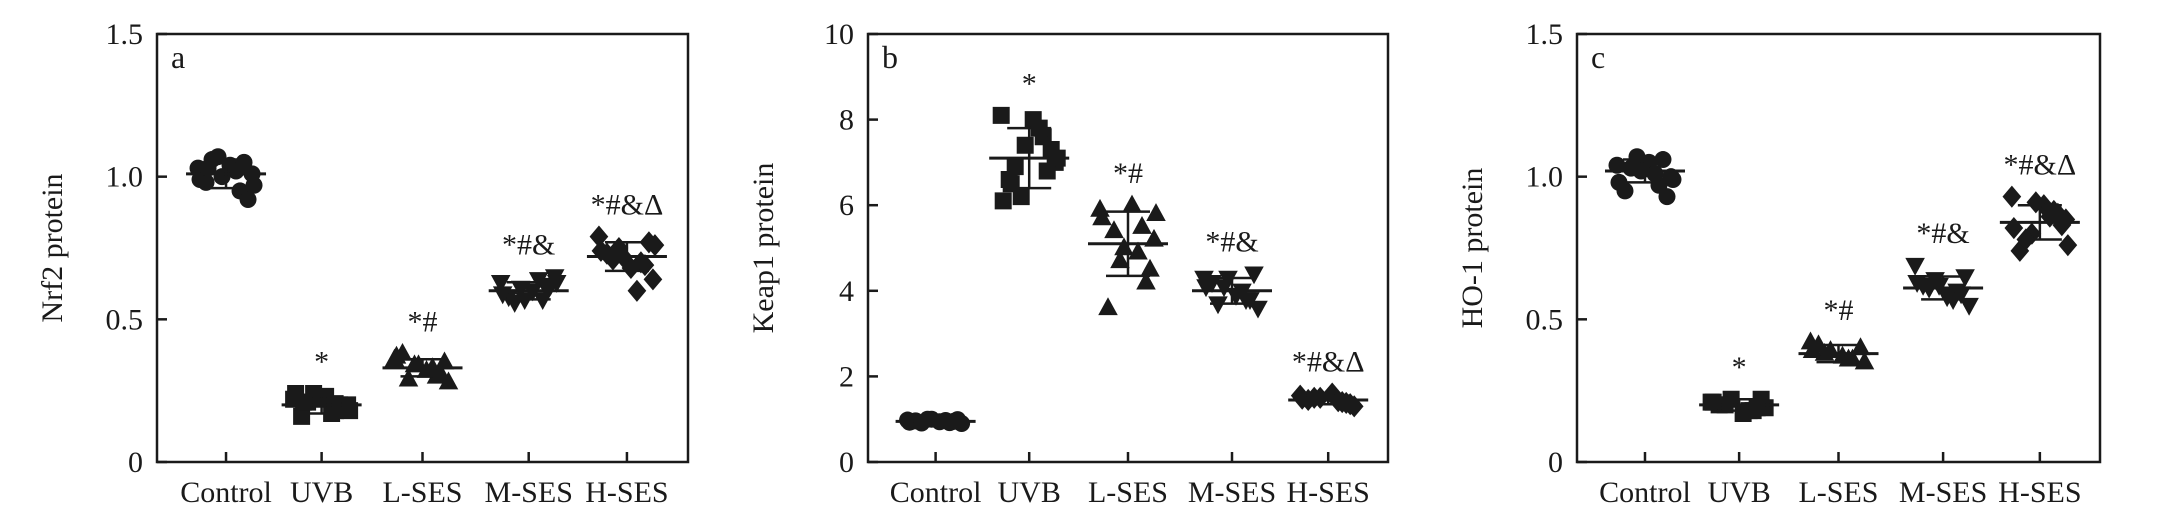  What do you see at coordinates (846, 205) in the screenshot?
I see `y-tick-label: 6` at bounding box center [846, 205].